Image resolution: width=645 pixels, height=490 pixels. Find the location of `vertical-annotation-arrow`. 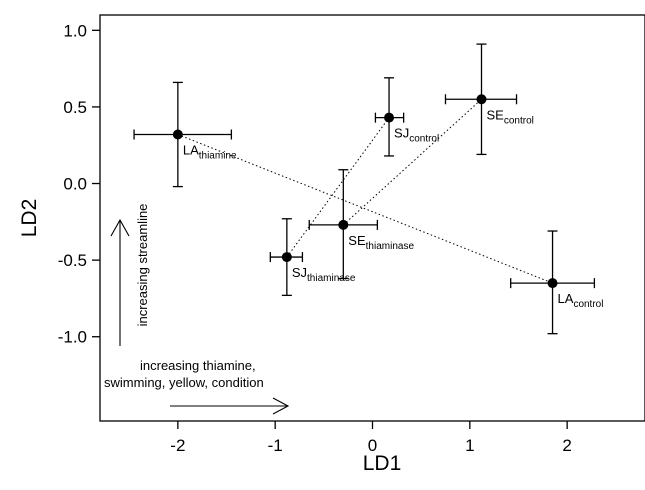

vertical-annotation-arrow is located at coordinates (120, 282).